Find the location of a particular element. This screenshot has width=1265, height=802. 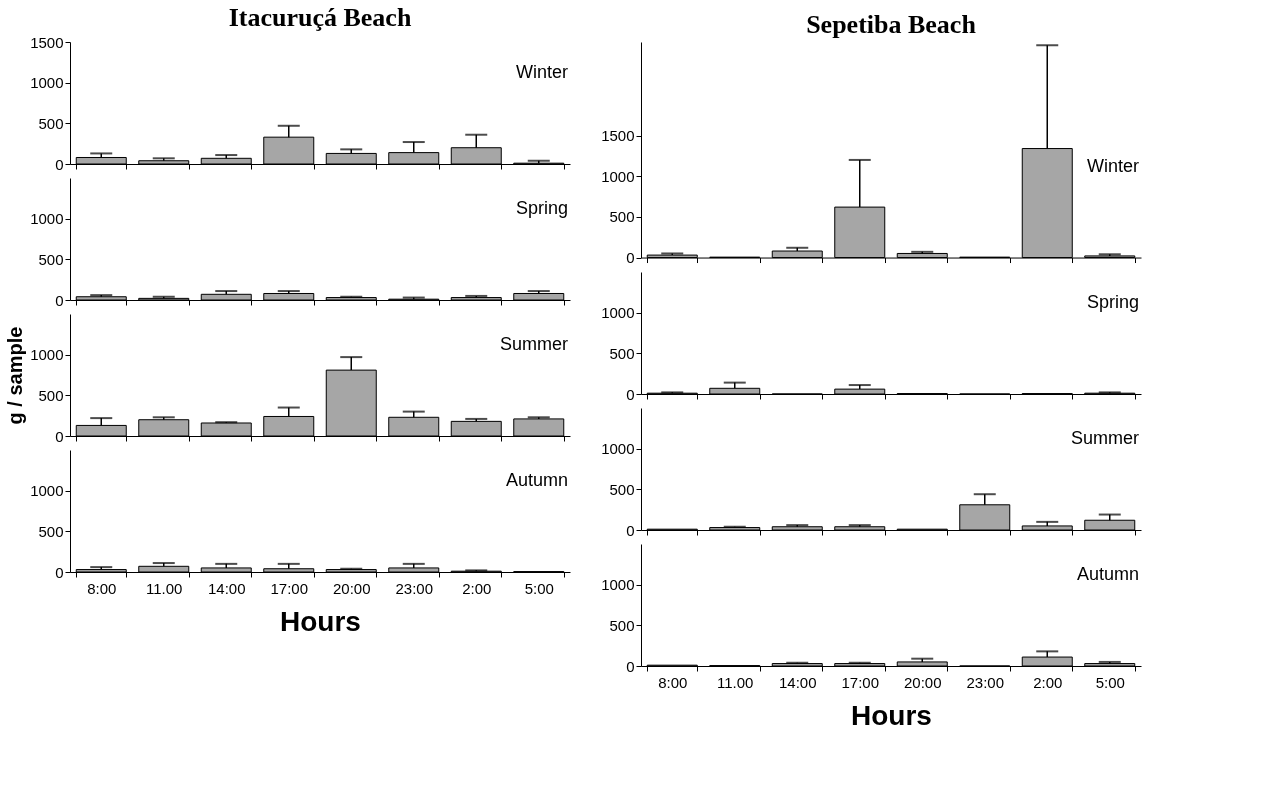

chart-title: Sepetiba Beach is located at coordinates (891, 24).